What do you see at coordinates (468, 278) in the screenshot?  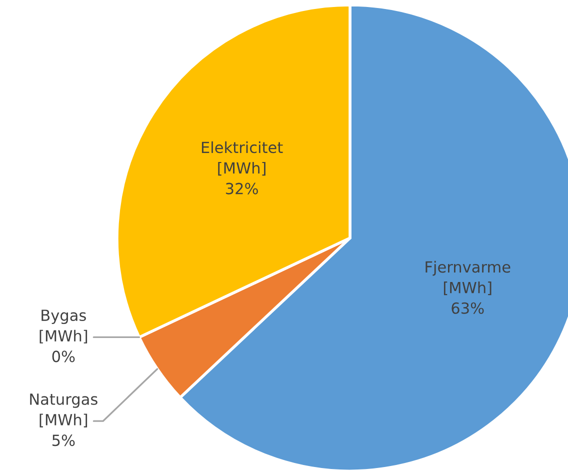 I see `slice-label: Fjernvarme [MWh]` at bounding box center [468, 278].